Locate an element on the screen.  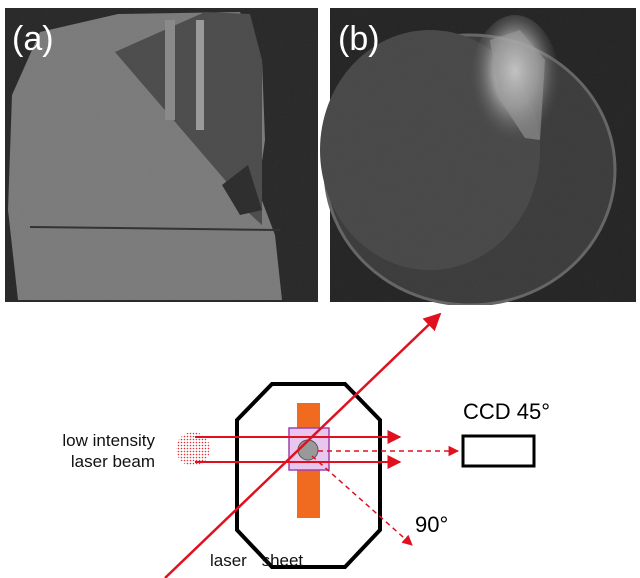
sample is located at coordinates (308, 450).